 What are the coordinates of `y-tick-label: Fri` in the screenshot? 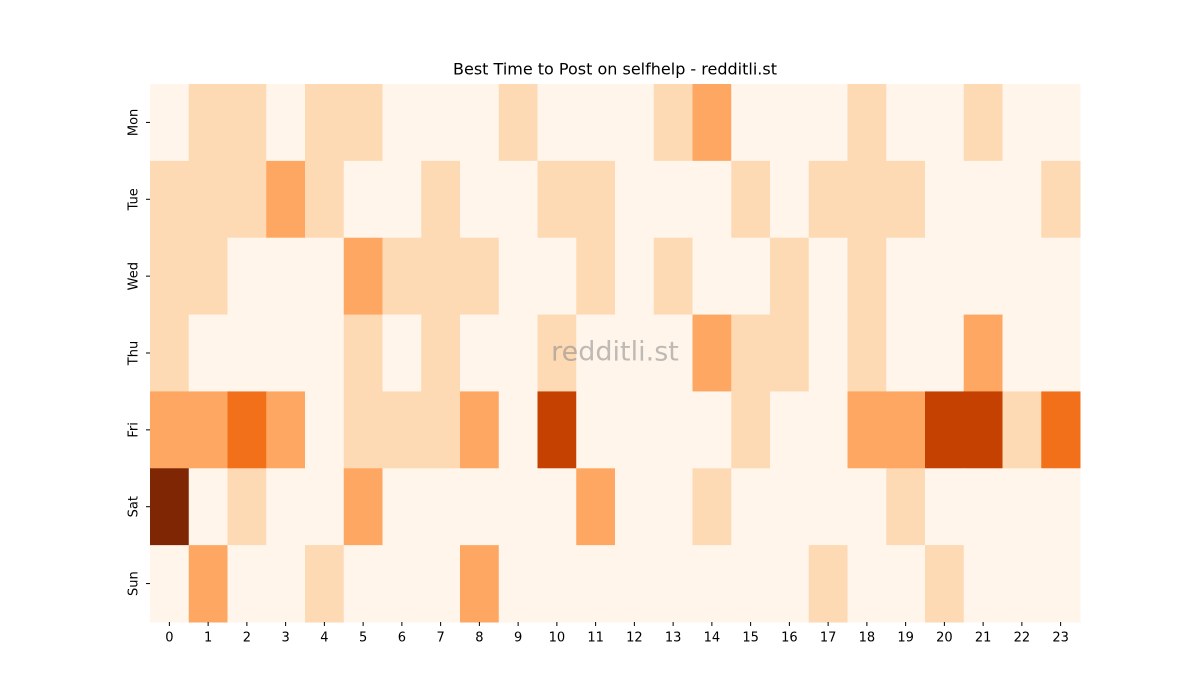 It's located at (134, 430).